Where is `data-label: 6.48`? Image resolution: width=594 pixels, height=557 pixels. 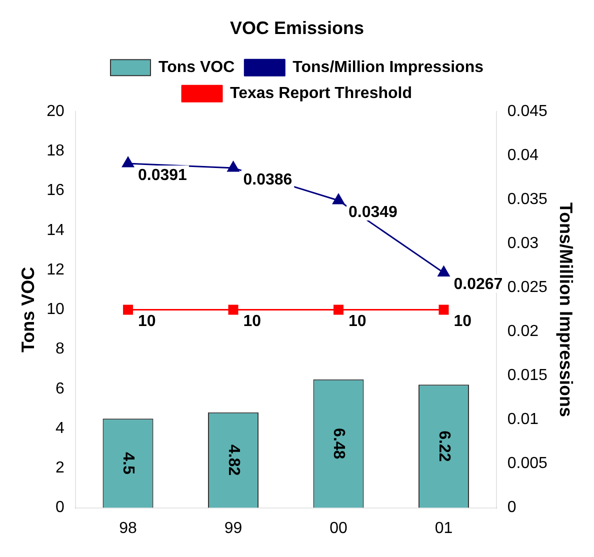 data-label: 6.48 is located at coordinates (339, 444).